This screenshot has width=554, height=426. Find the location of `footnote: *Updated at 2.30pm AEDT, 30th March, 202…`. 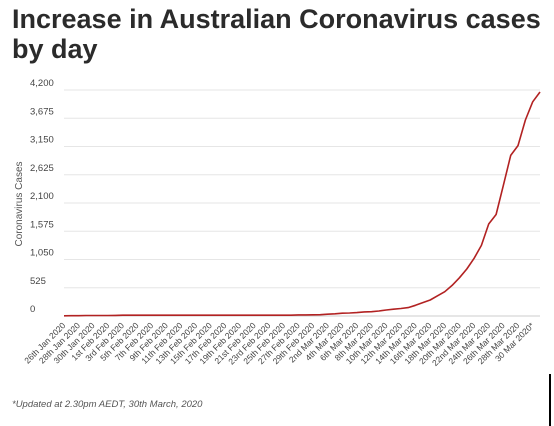

footnote: *Updated at 2.30pm AEDT, 30th March, 202… is located at coordinates (107, 404).